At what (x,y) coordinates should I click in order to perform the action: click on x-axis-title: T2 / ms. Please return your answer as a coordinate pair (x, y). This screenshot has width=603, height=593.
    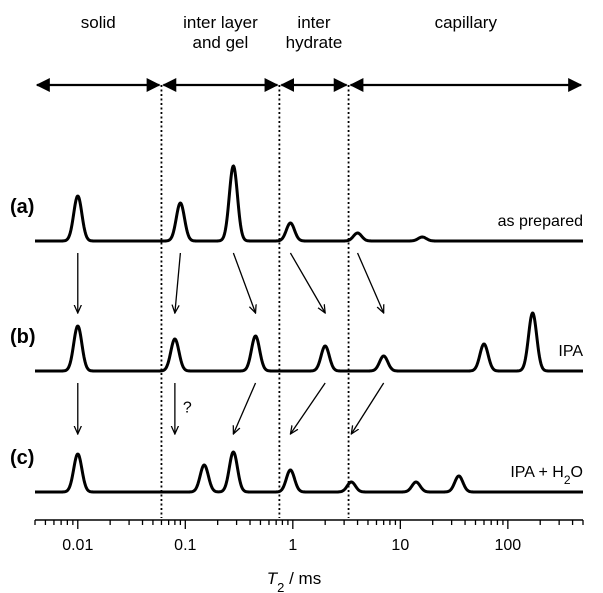
    Looking at the image, I should click on (294, 581).